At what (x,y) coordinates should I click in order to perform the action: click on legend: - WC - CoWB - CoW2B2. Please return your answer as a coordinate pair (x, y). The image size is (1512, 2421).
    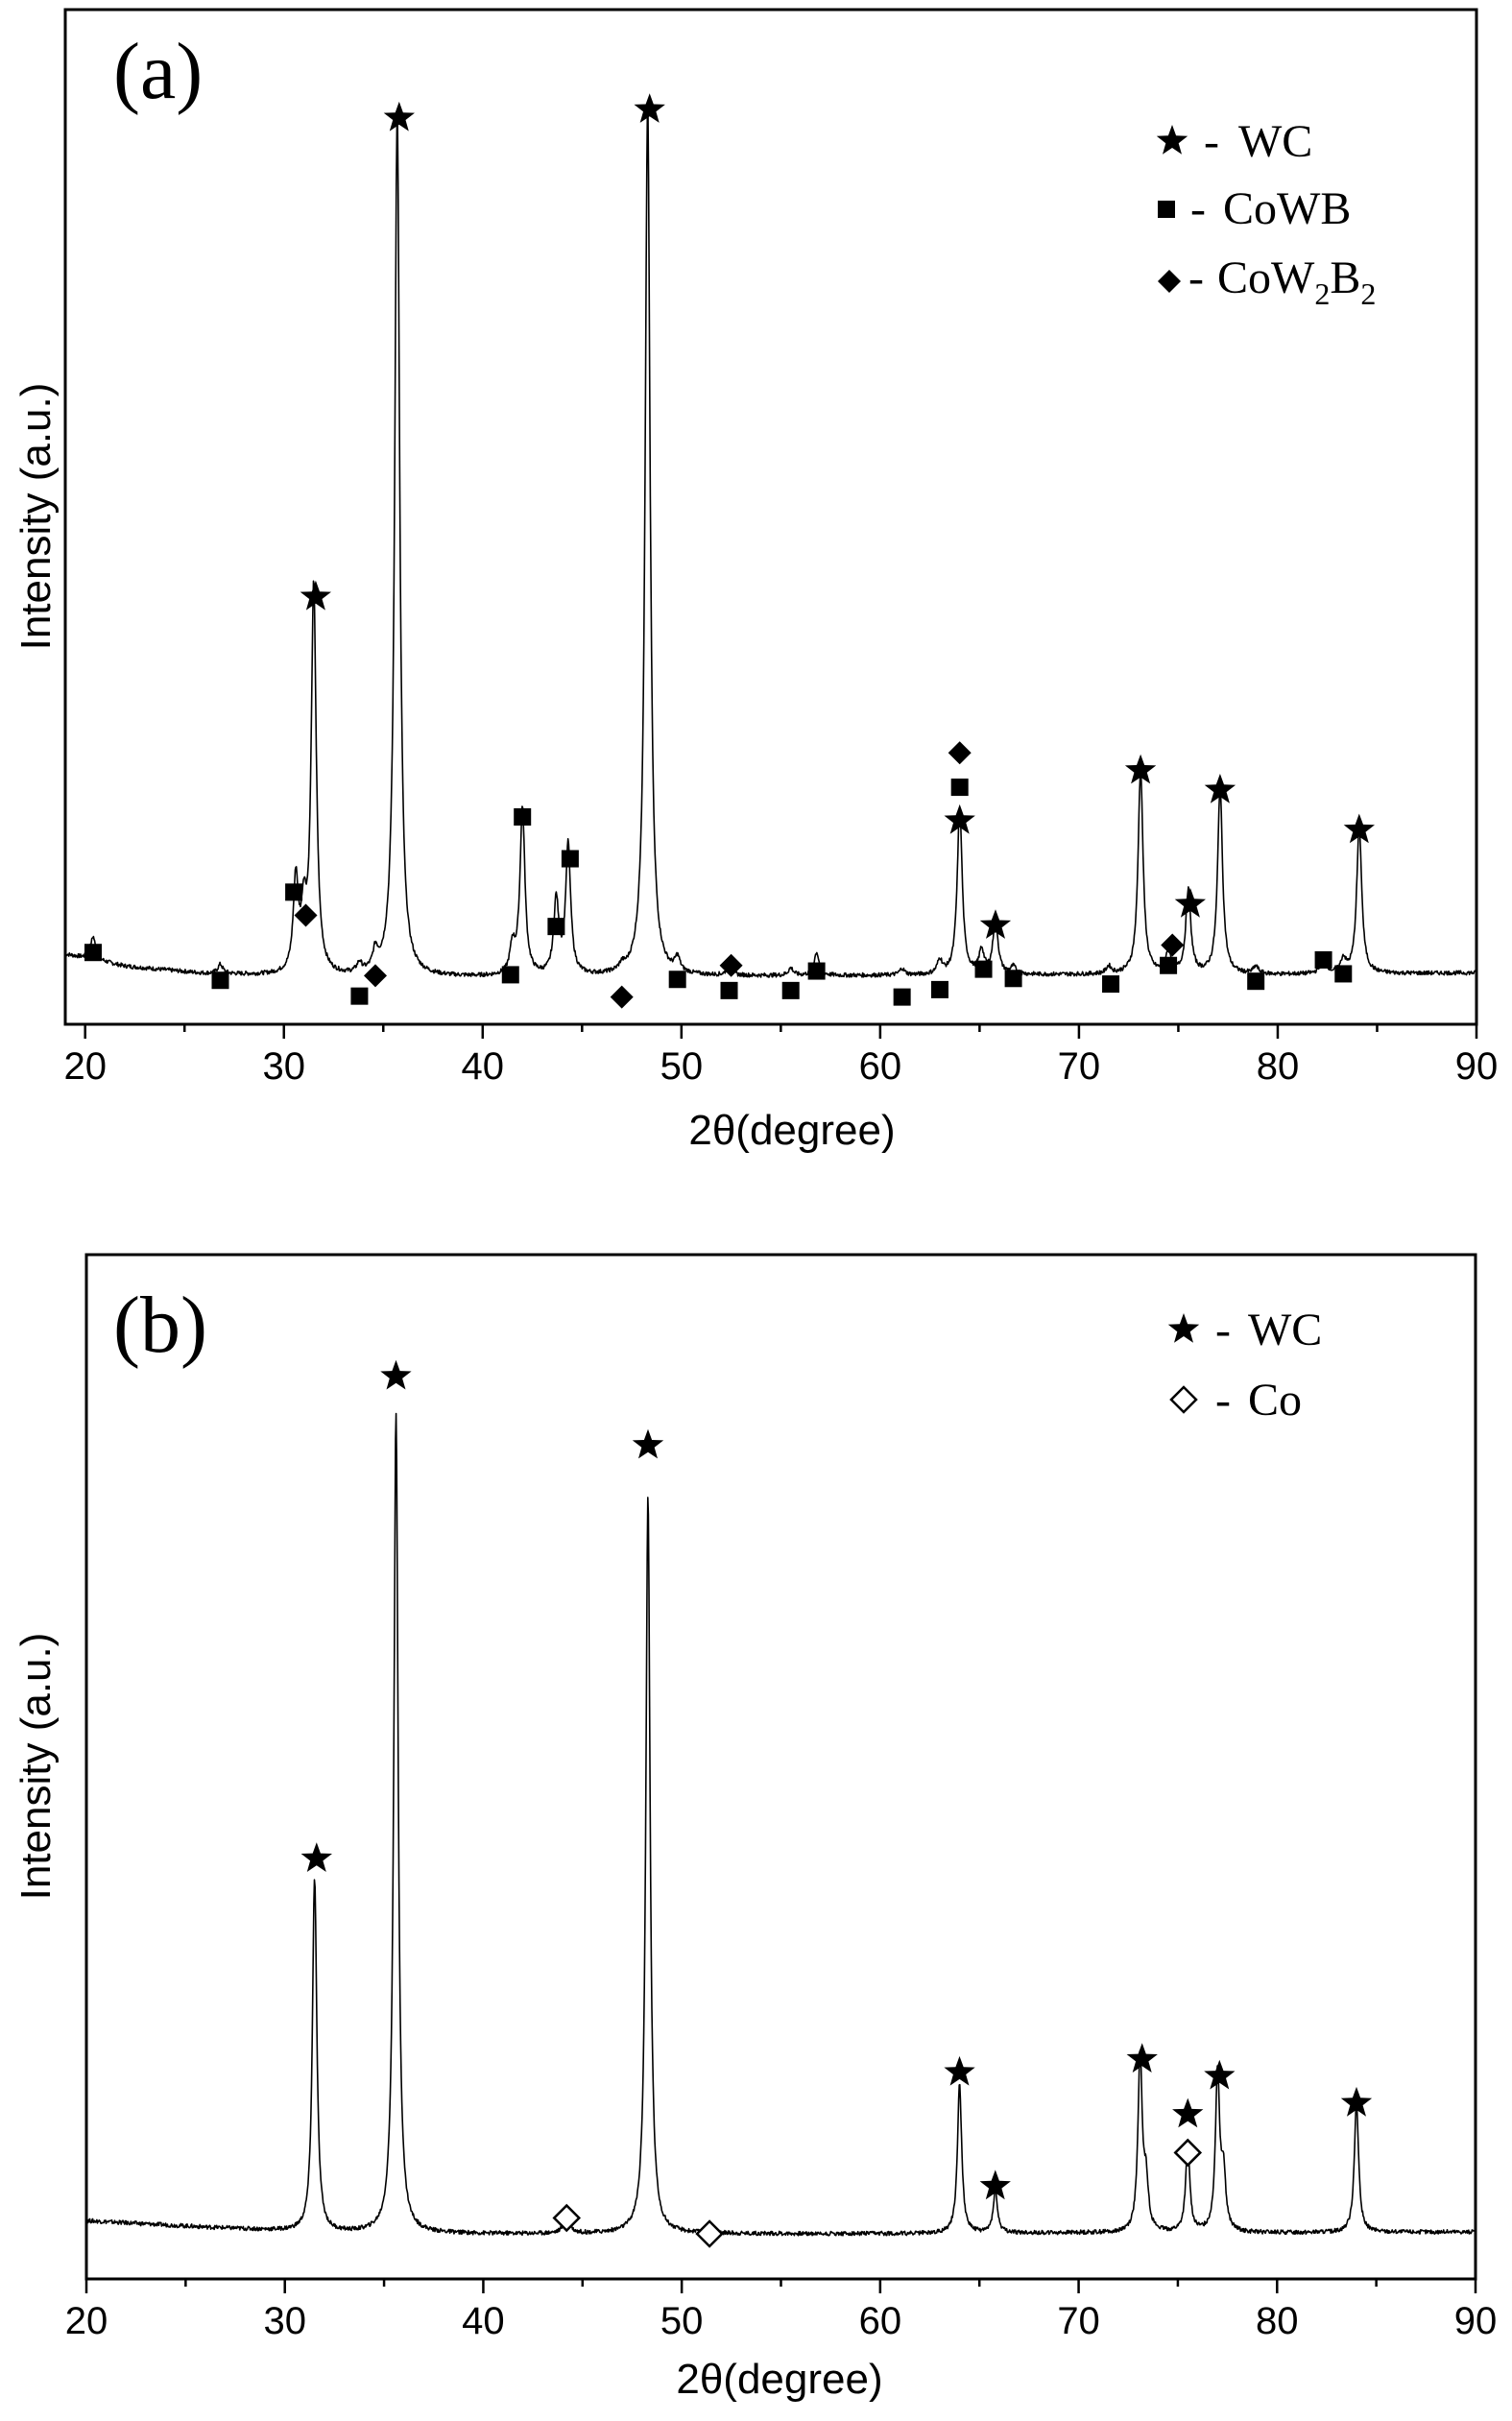
    Looking at the image, I should click on (1266, 213).